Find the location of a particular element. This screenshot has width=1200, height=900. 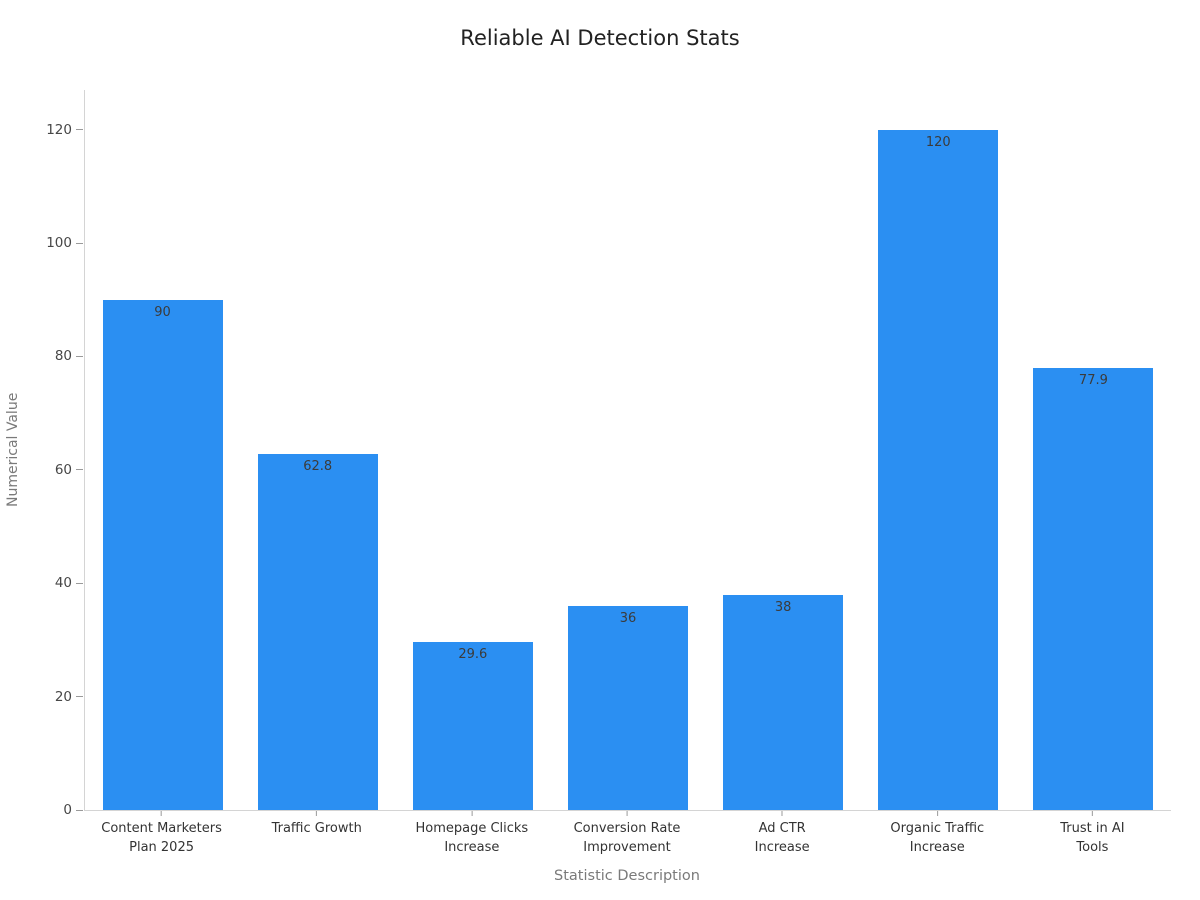

y-tick: 60 is located at coordinates (69, 470).